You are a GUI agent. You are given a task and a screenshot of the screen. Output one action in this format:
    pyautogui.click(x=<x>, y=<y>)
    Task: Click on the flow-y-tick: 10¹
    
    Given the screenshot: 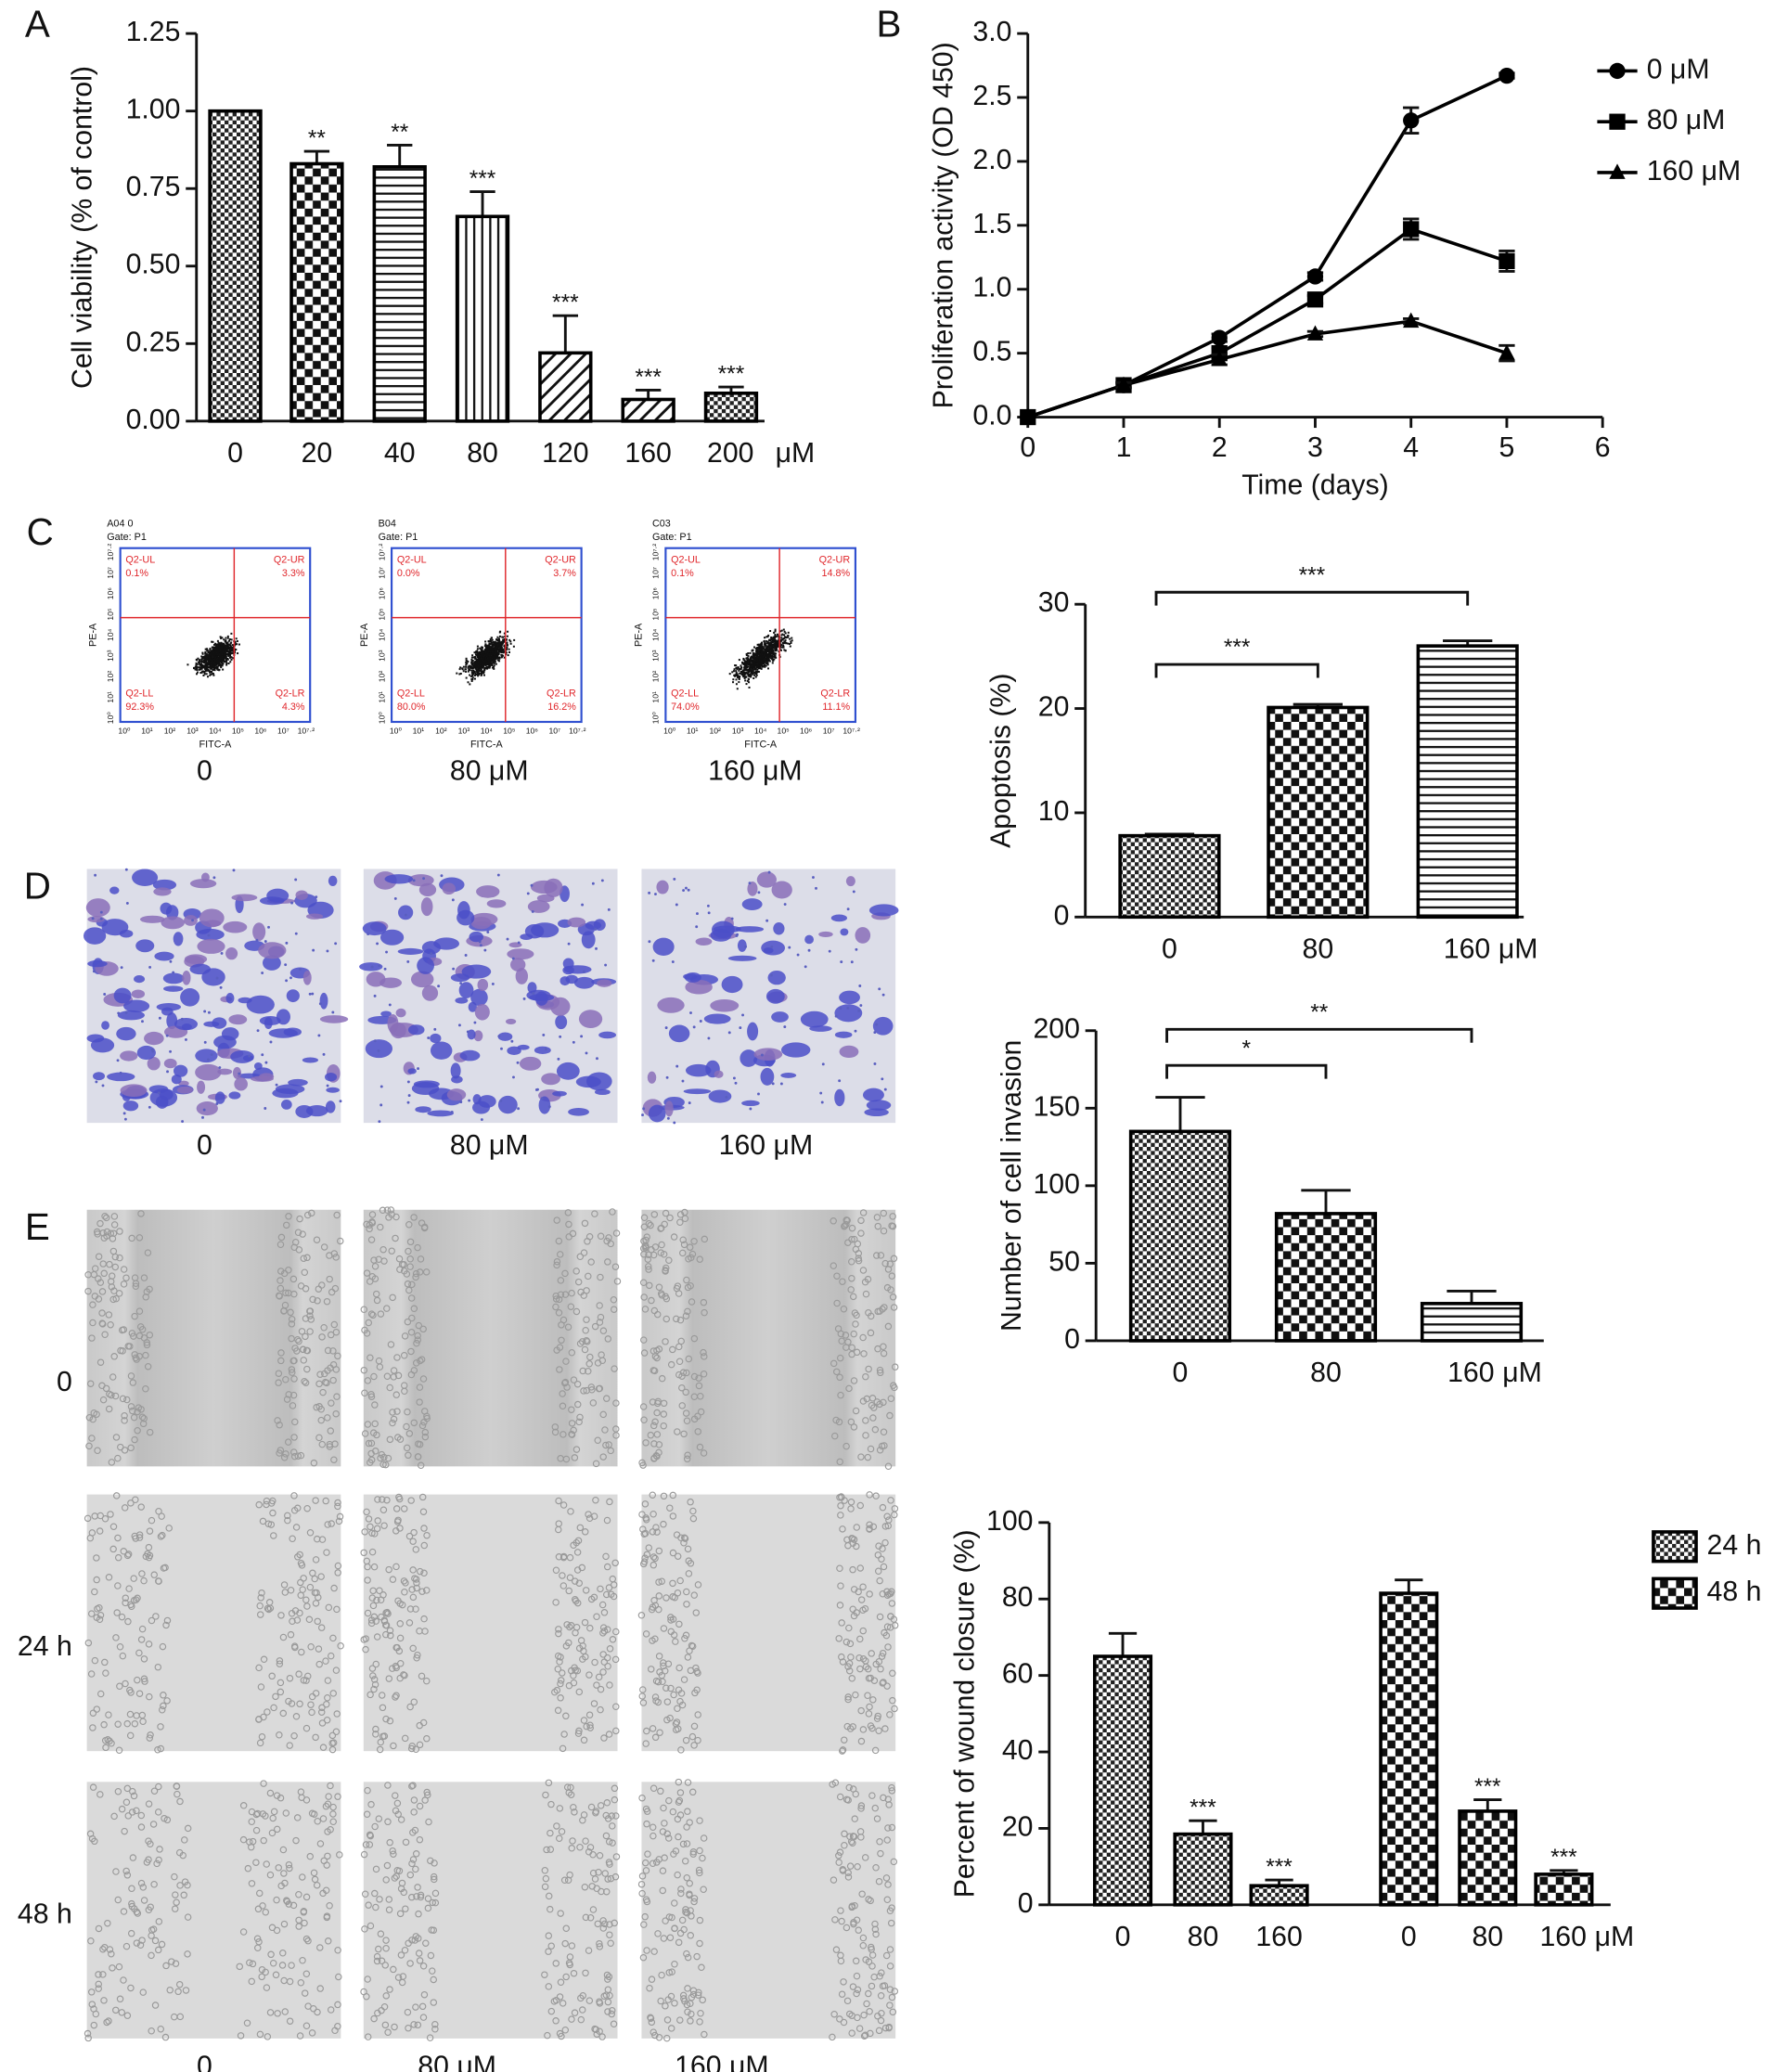 What is the action you would take?
    pyautogui.click(x=381, y=697)
    